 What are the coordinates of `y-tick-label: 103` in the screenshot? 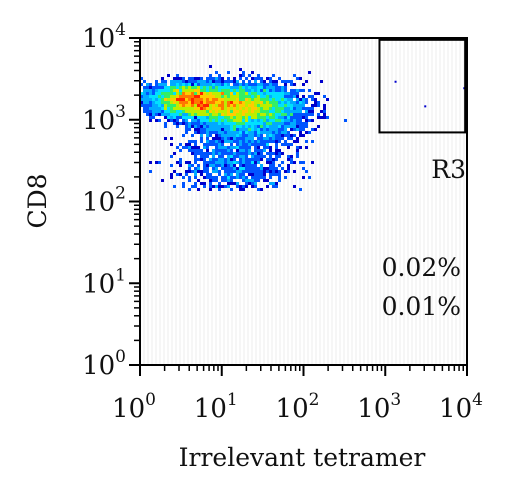 It's located at (104, 119).